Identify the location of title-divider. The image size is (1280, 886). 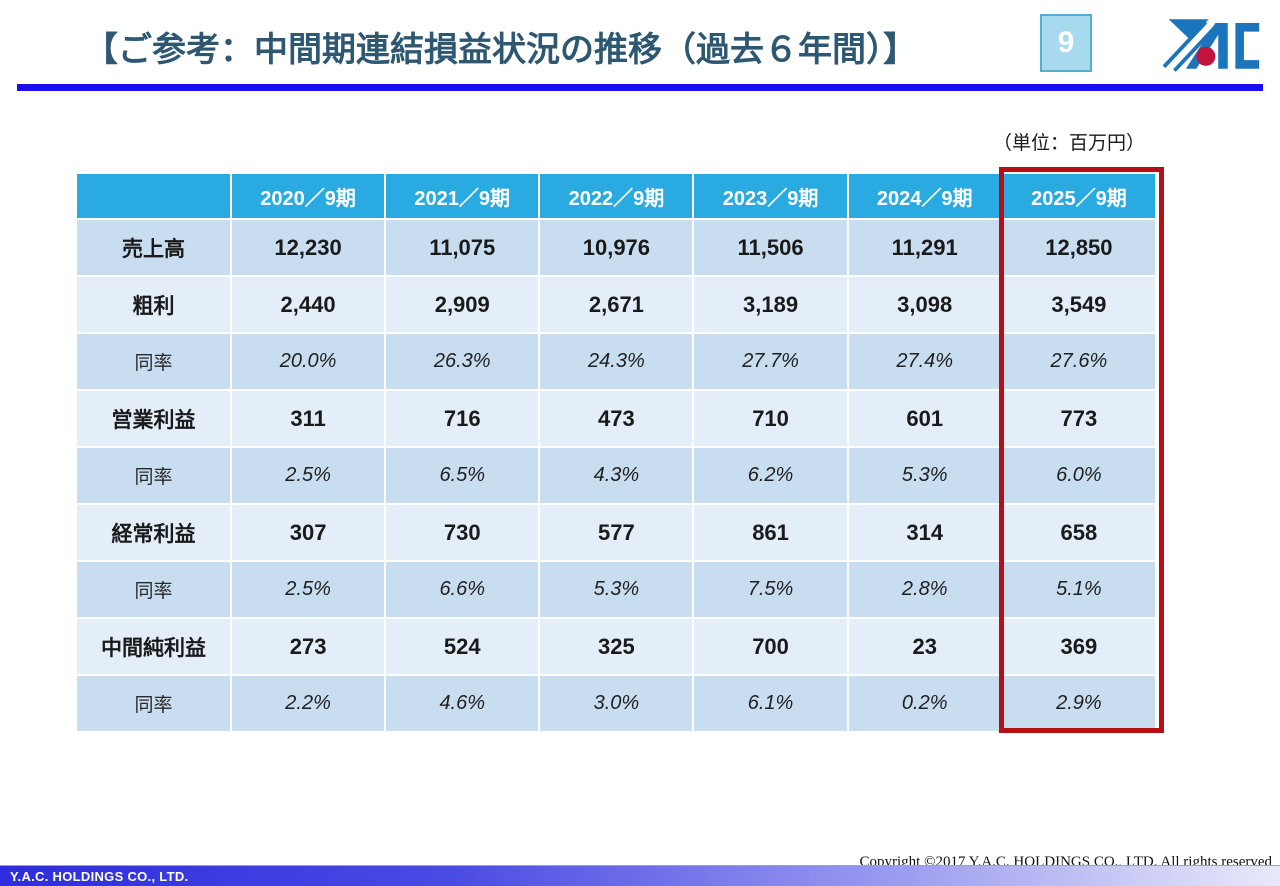
(640, 87).